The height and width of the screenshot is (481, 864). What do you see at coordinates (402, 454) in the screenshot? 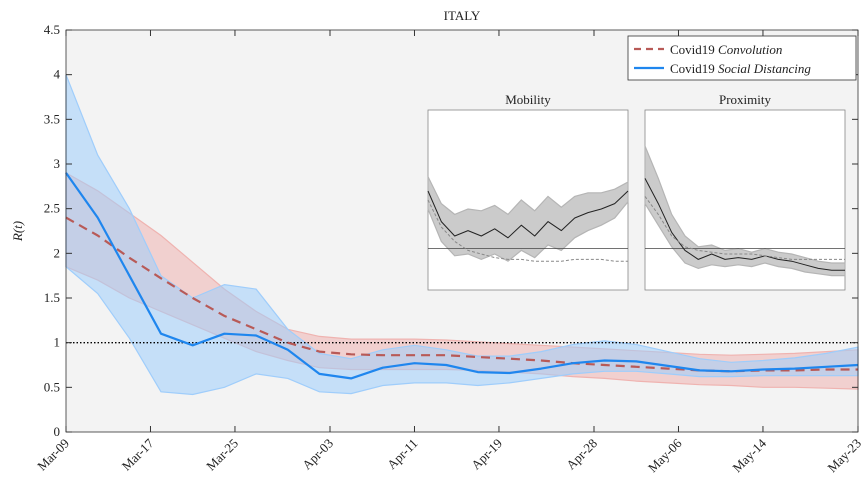
I see `x-tick-label: Apr-11` at bounding box center [402, 454].